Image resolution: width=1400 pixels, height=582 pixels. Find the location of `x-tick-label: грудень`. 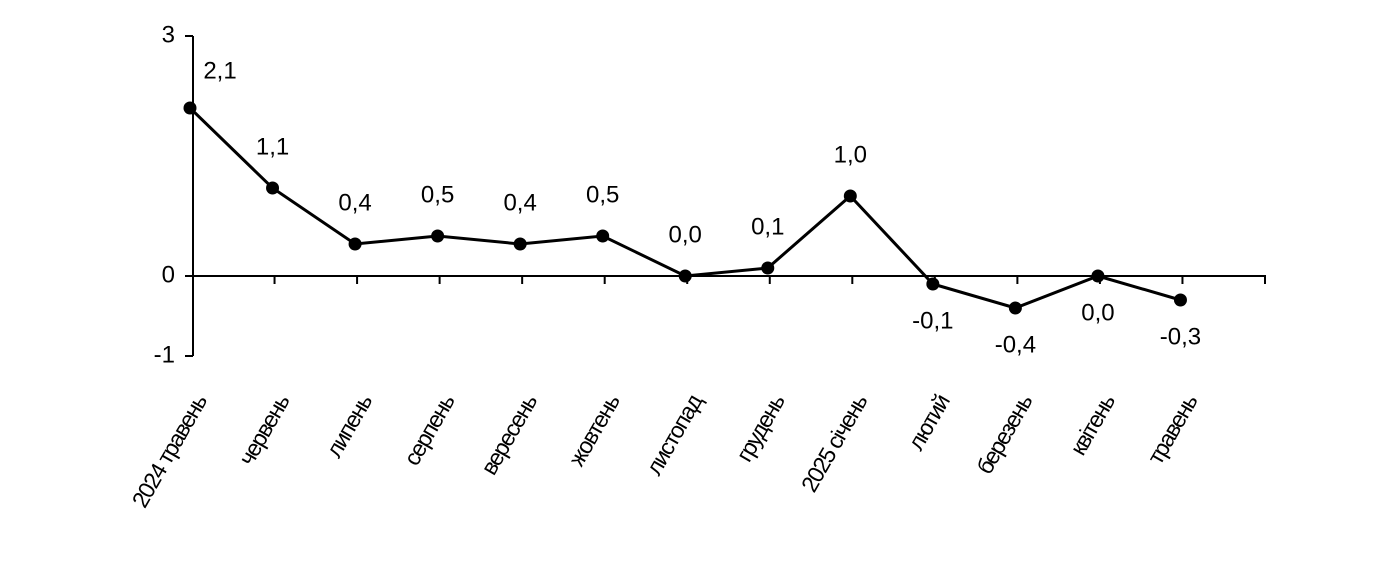

x-tick-label: грудень is located at coordinates (760, 427).